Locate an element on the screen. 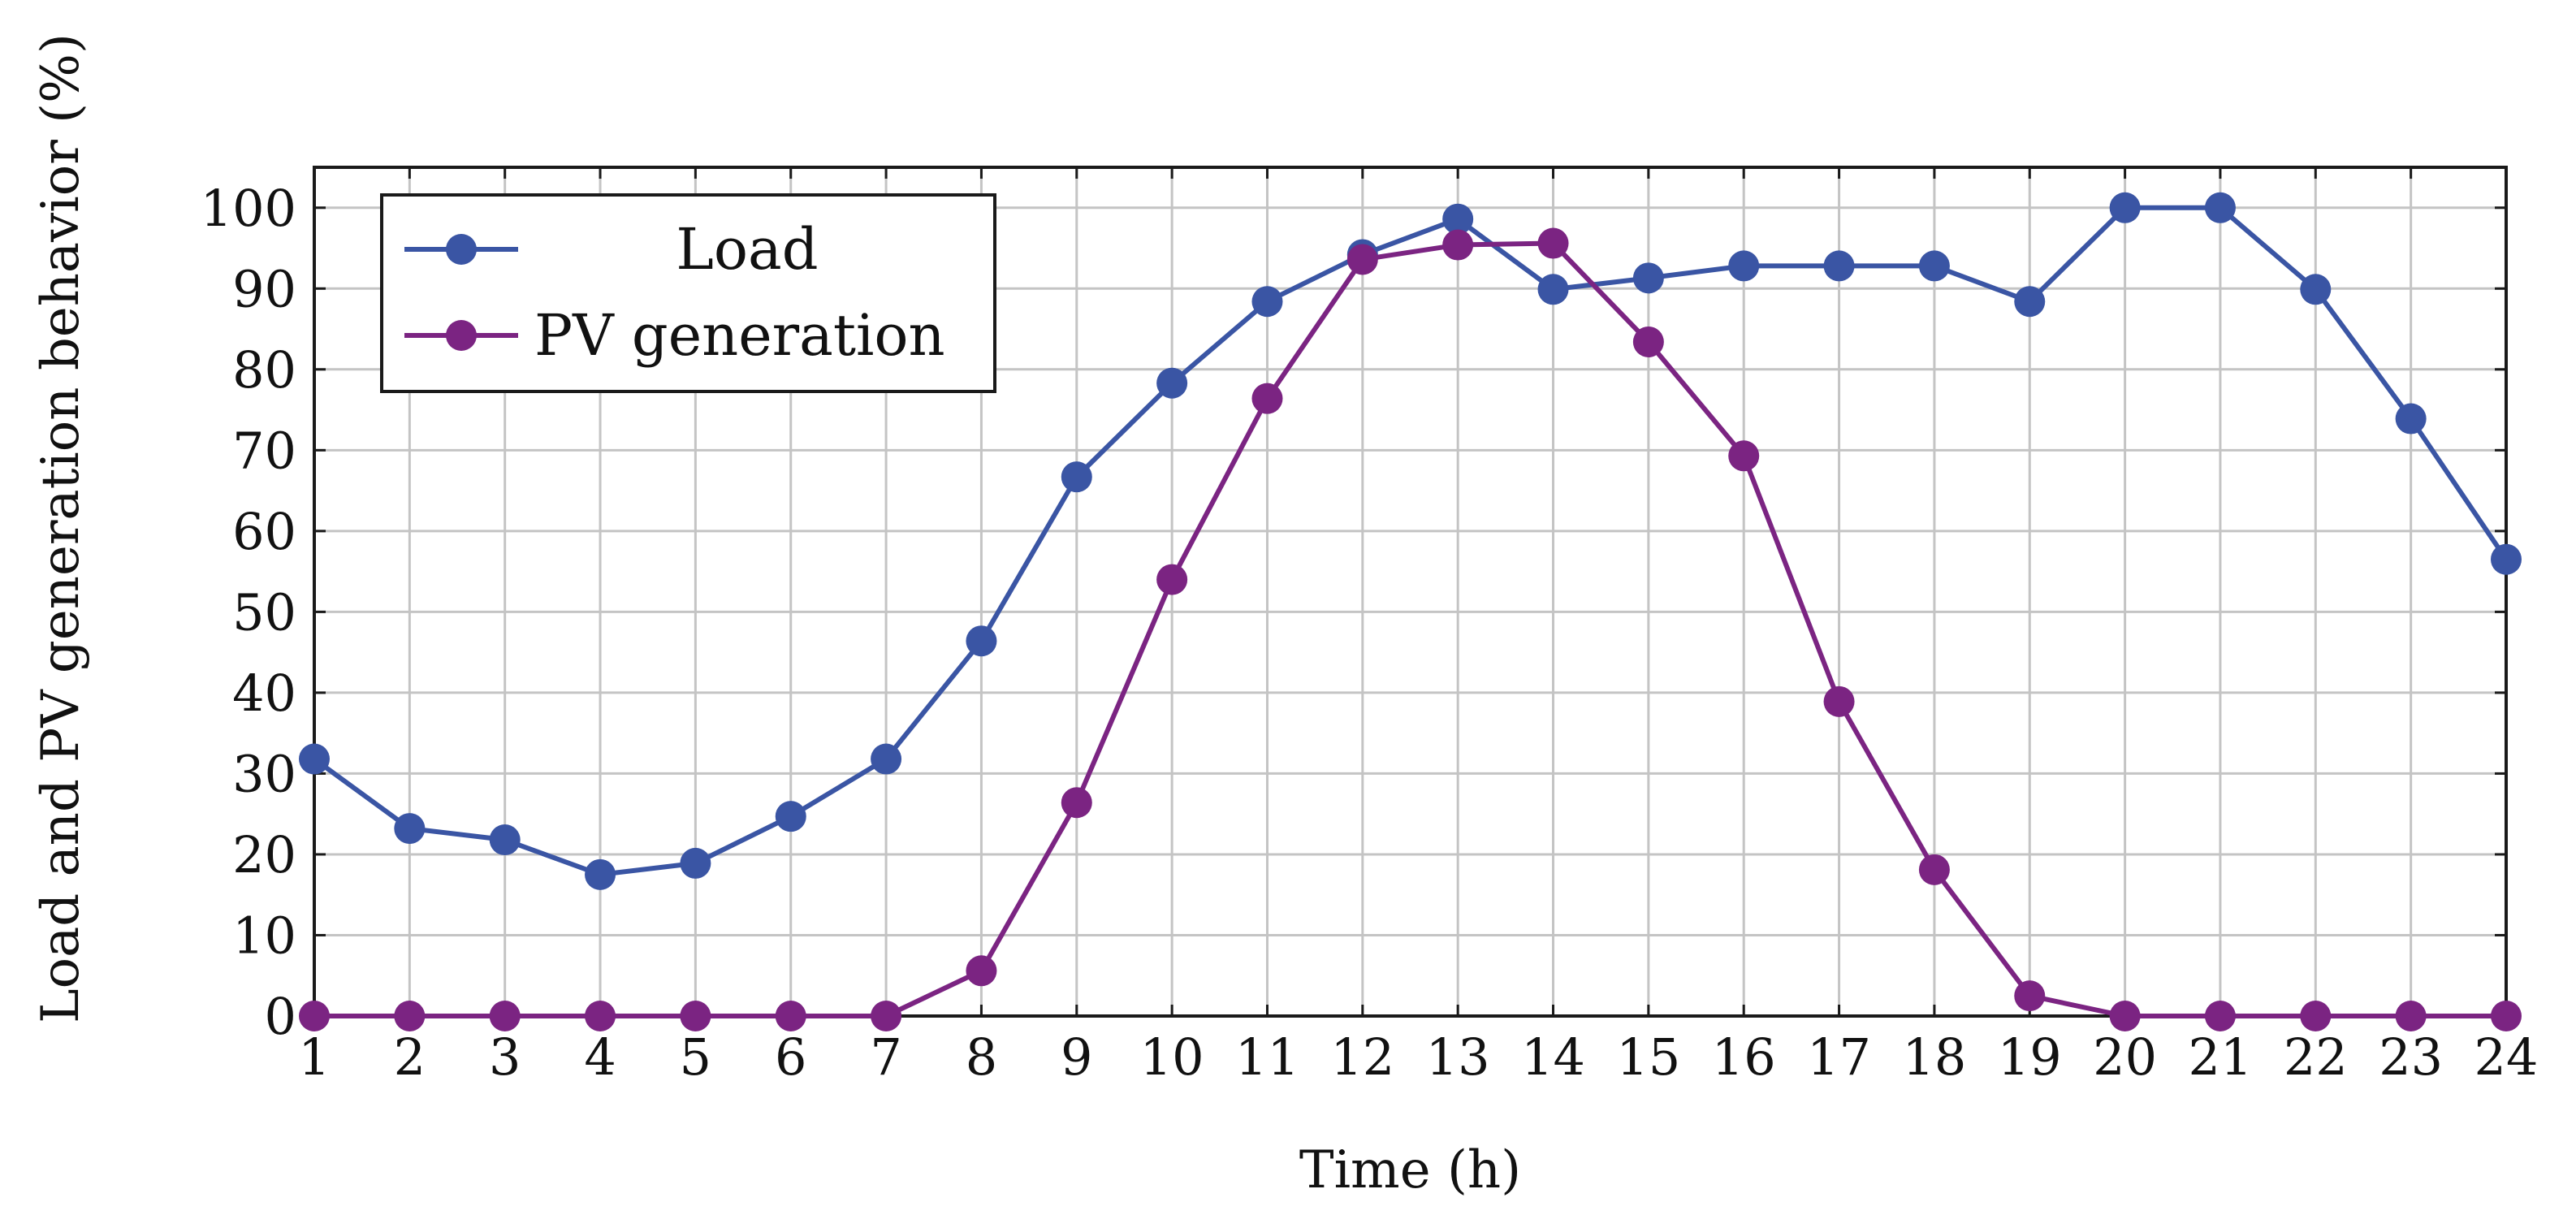  x-tick-label: 24 is located at coordinates (2507, 1057).